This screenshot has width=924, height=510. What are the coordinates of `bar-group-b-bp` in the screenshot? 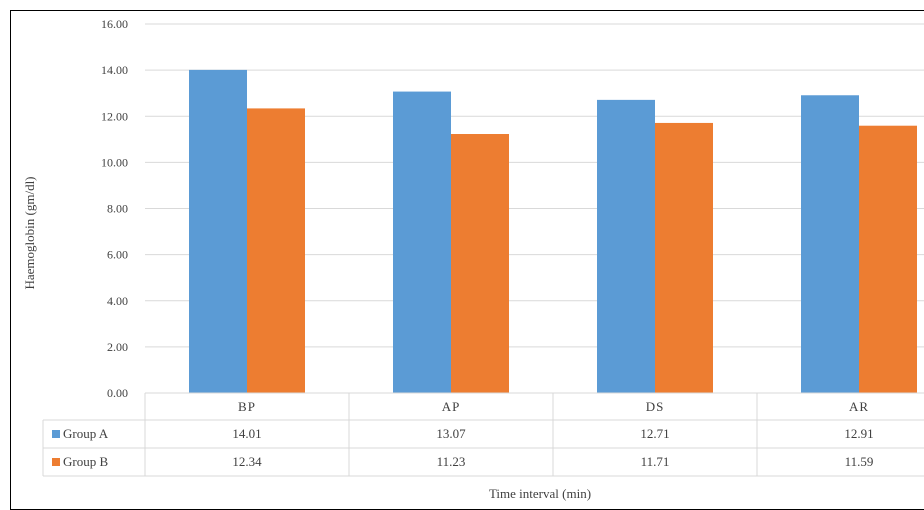 It's located at (276, 250).